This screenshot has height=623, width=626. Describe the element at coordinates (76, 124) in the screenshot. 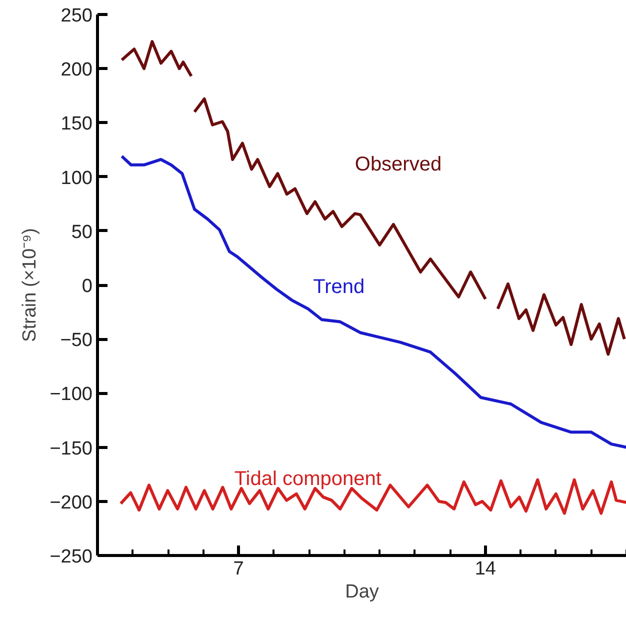

I see `y-tick-label: 150` at that location.